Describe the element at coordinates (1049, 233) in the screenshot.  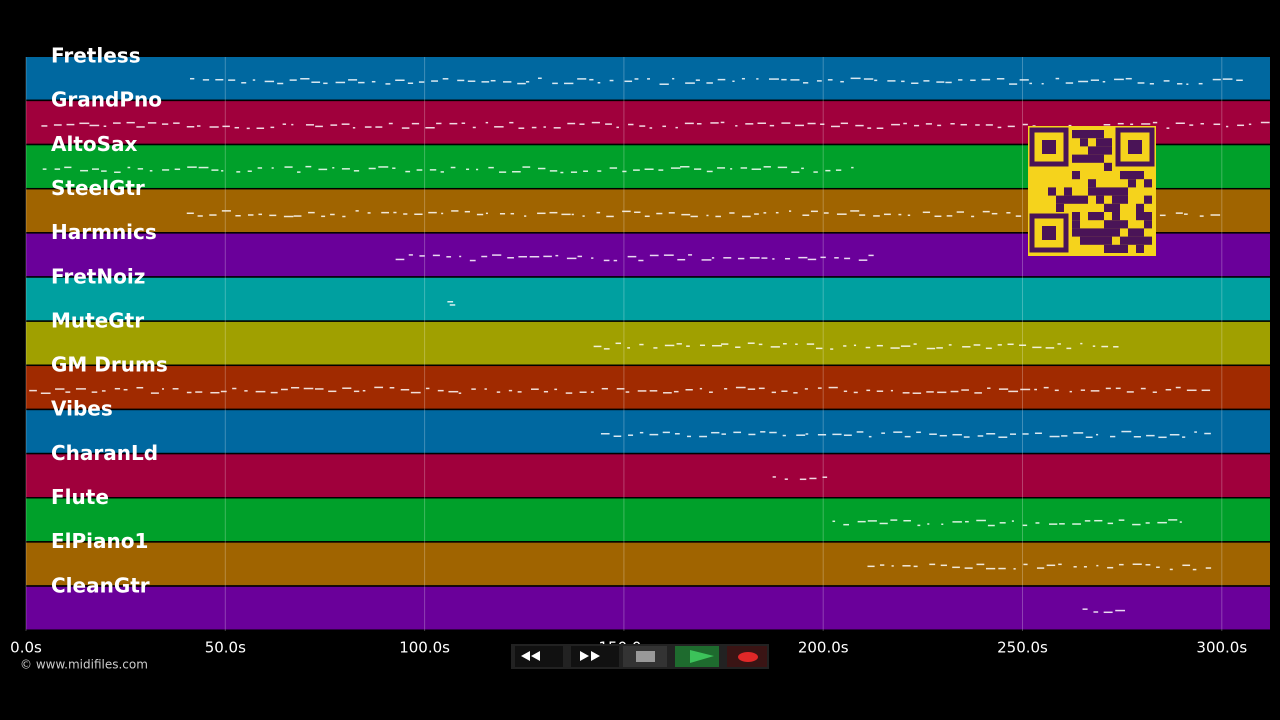
I see `qr-finder-center` at that location.